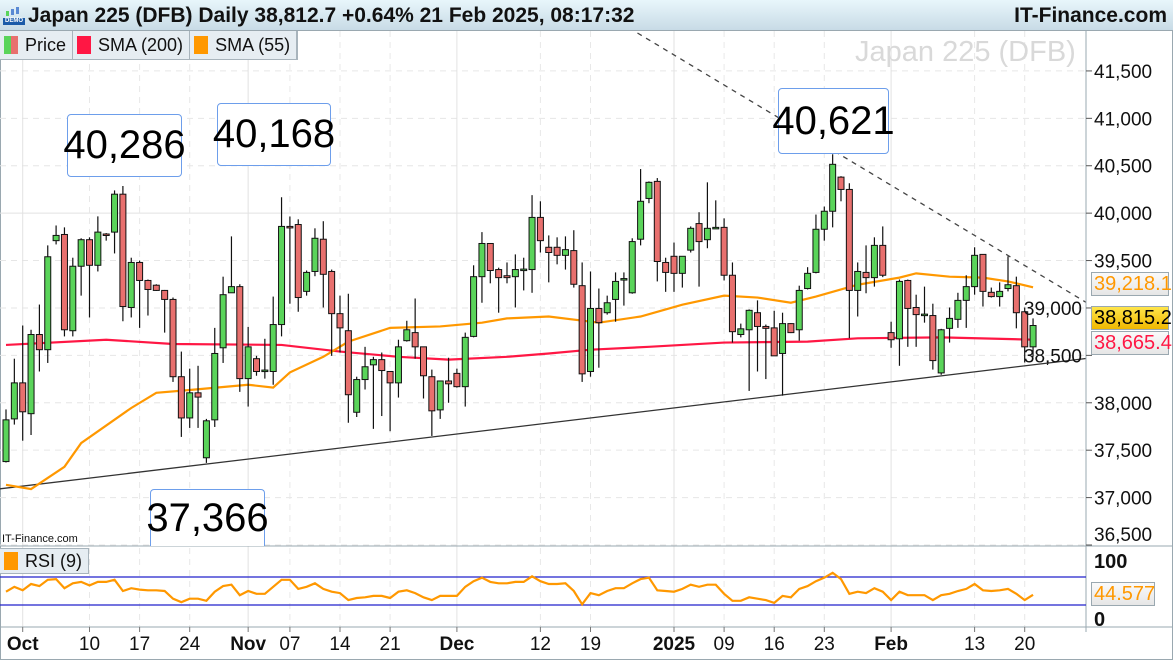 The image size is (1173, 660). Describe the element at coordinates (23, 644) in the screenshot. I see `xtick-label: Oct` at that location.